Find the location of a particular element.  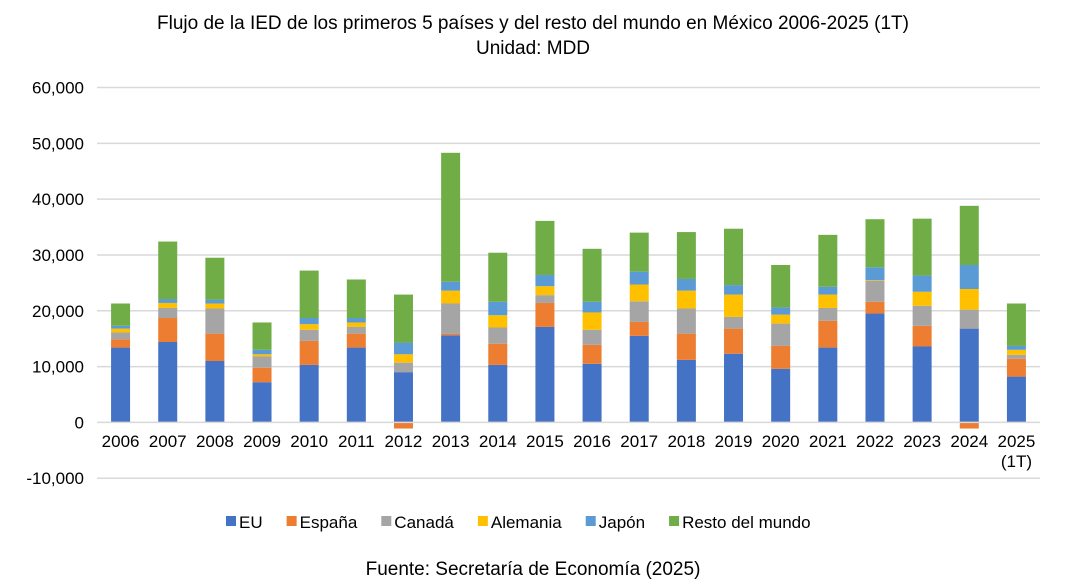

bar-segment-españa-2025(1T) is located at coordinates (1016, 367).